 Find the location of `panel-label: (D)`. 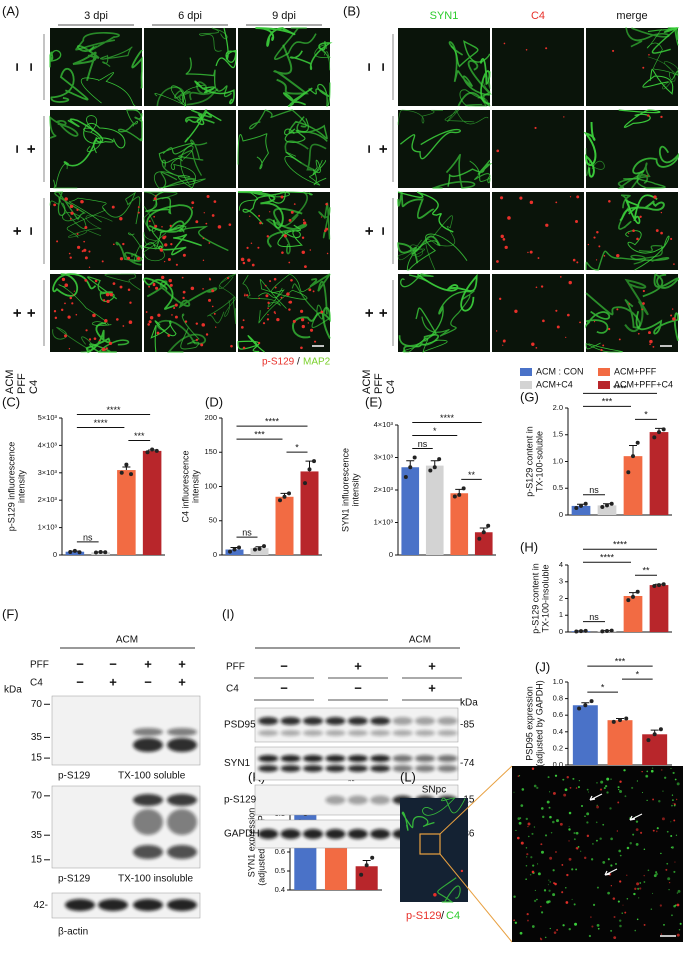

panel-label: (D) is located at coordinates (214, 401).